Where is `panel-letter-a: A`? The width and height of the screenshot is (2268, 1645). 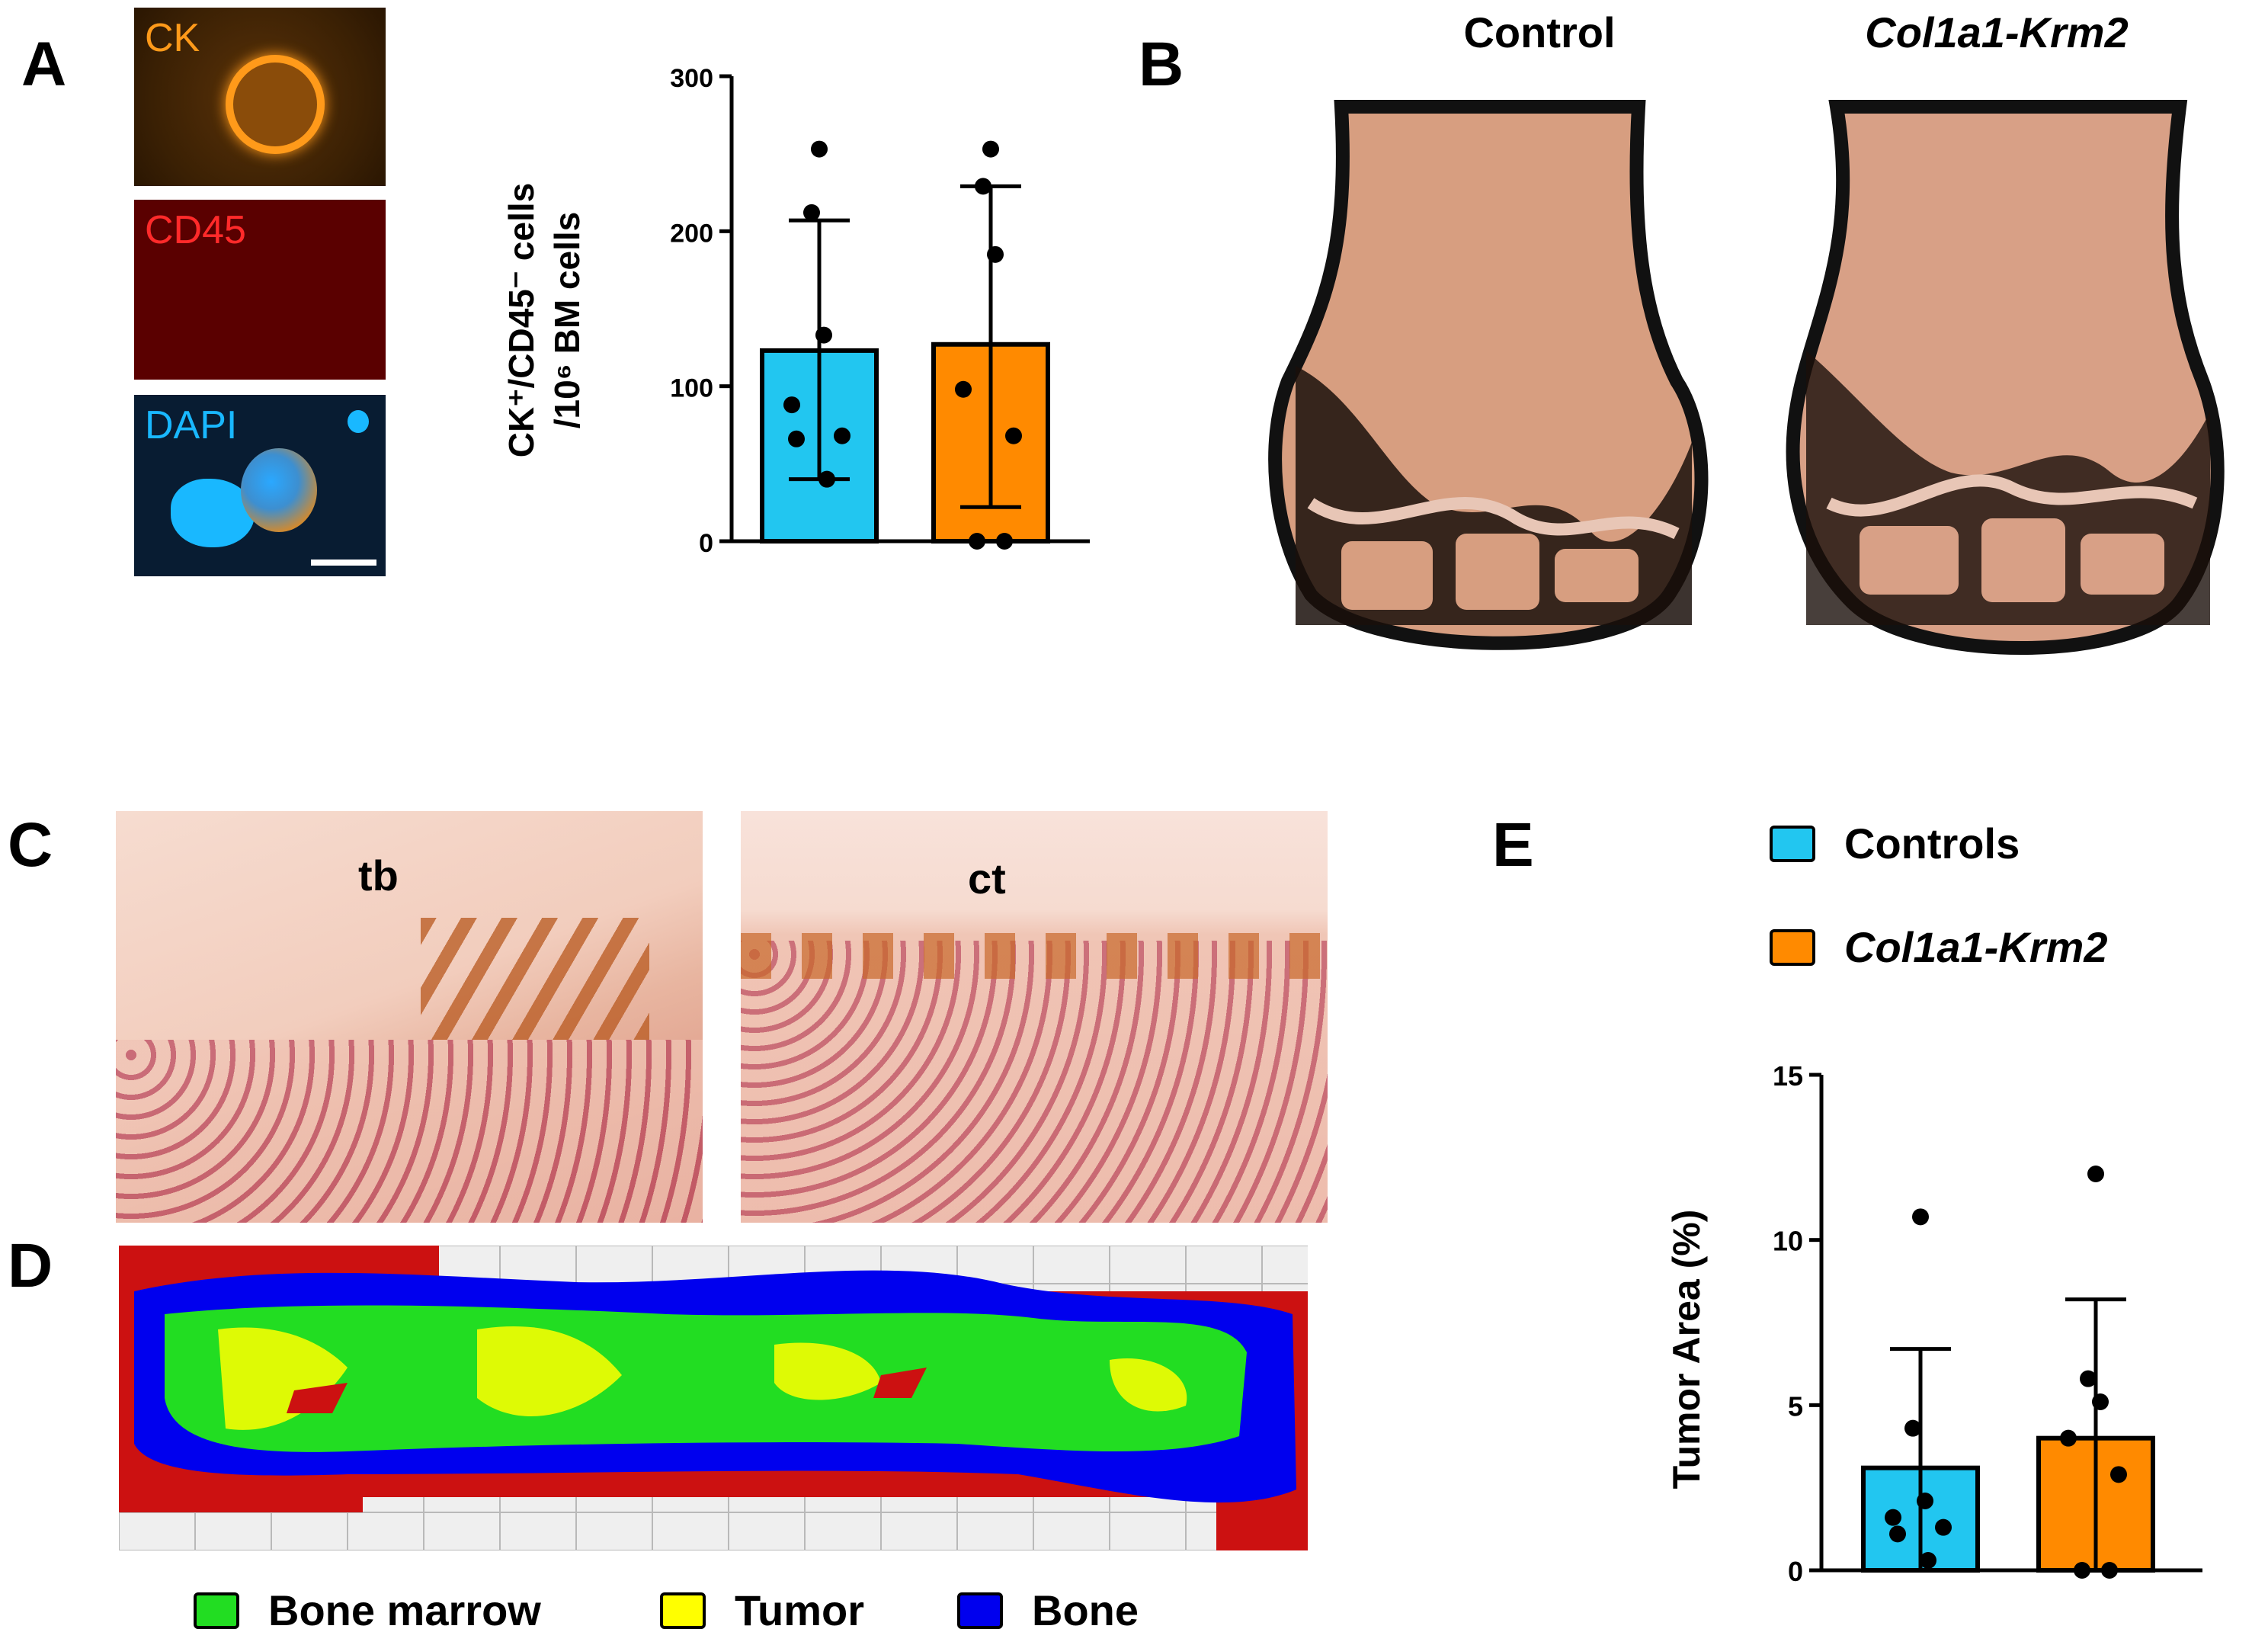
panel-letter-a: A is located at coordinates (44, 64).